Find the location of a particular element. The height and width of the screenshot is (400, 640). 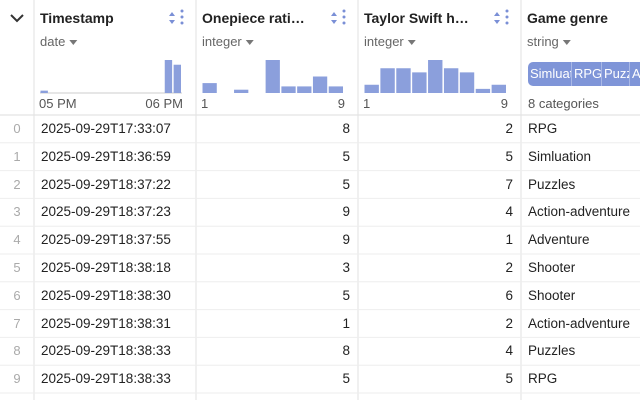

row-index: 3 is located at coordinates (17, 212).